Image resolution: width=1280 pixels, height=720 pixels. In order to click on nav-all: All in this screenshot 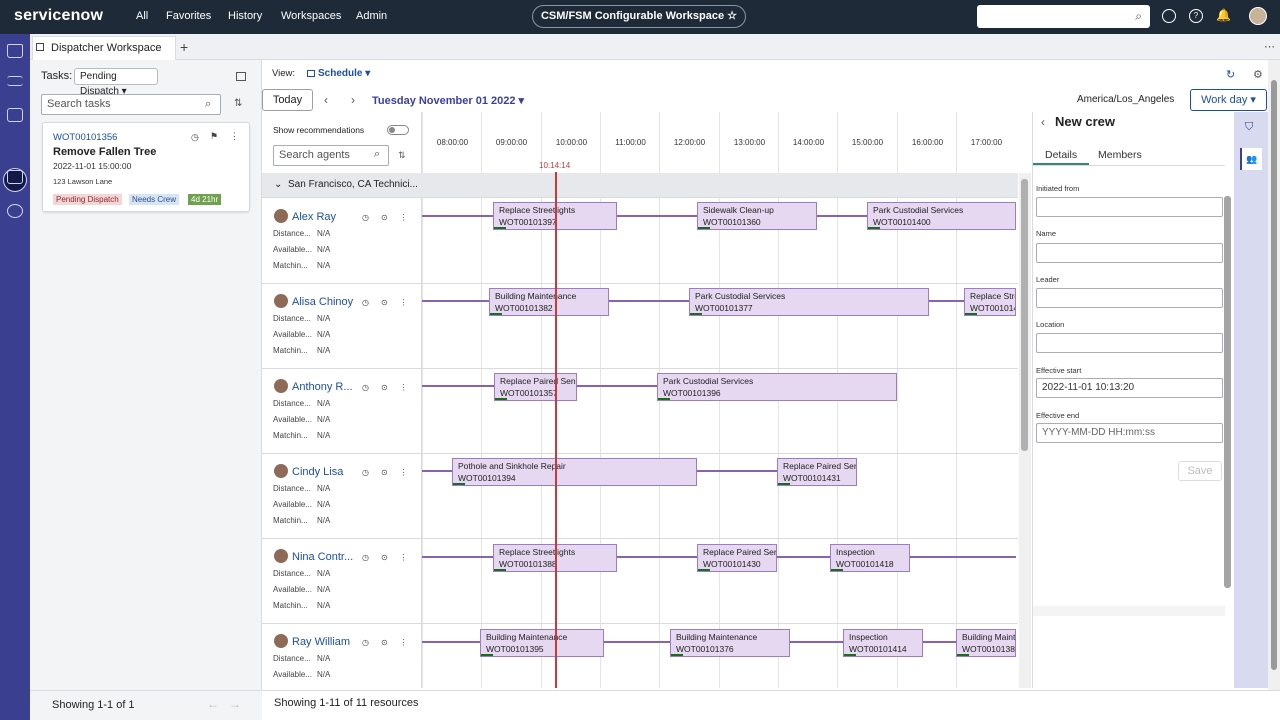, I will do `click(142, 16)`.